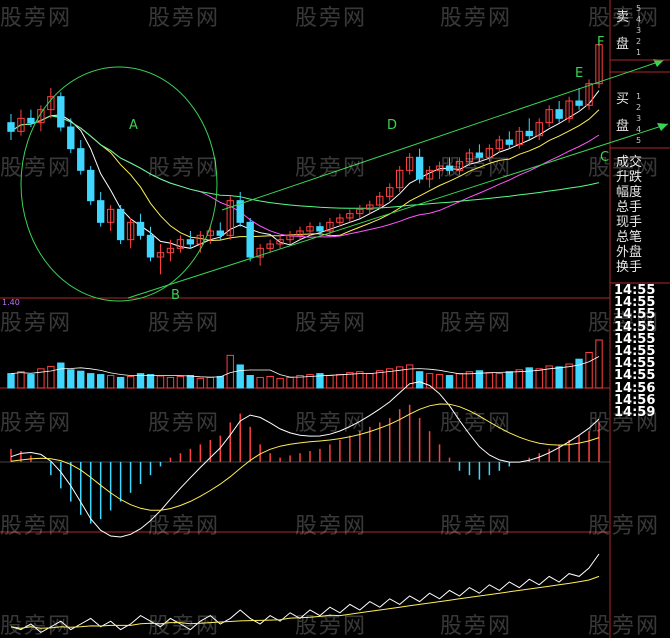 This screenshot has width=670, height=638. I want to click on indicator-ma-line, so click(305, 602).